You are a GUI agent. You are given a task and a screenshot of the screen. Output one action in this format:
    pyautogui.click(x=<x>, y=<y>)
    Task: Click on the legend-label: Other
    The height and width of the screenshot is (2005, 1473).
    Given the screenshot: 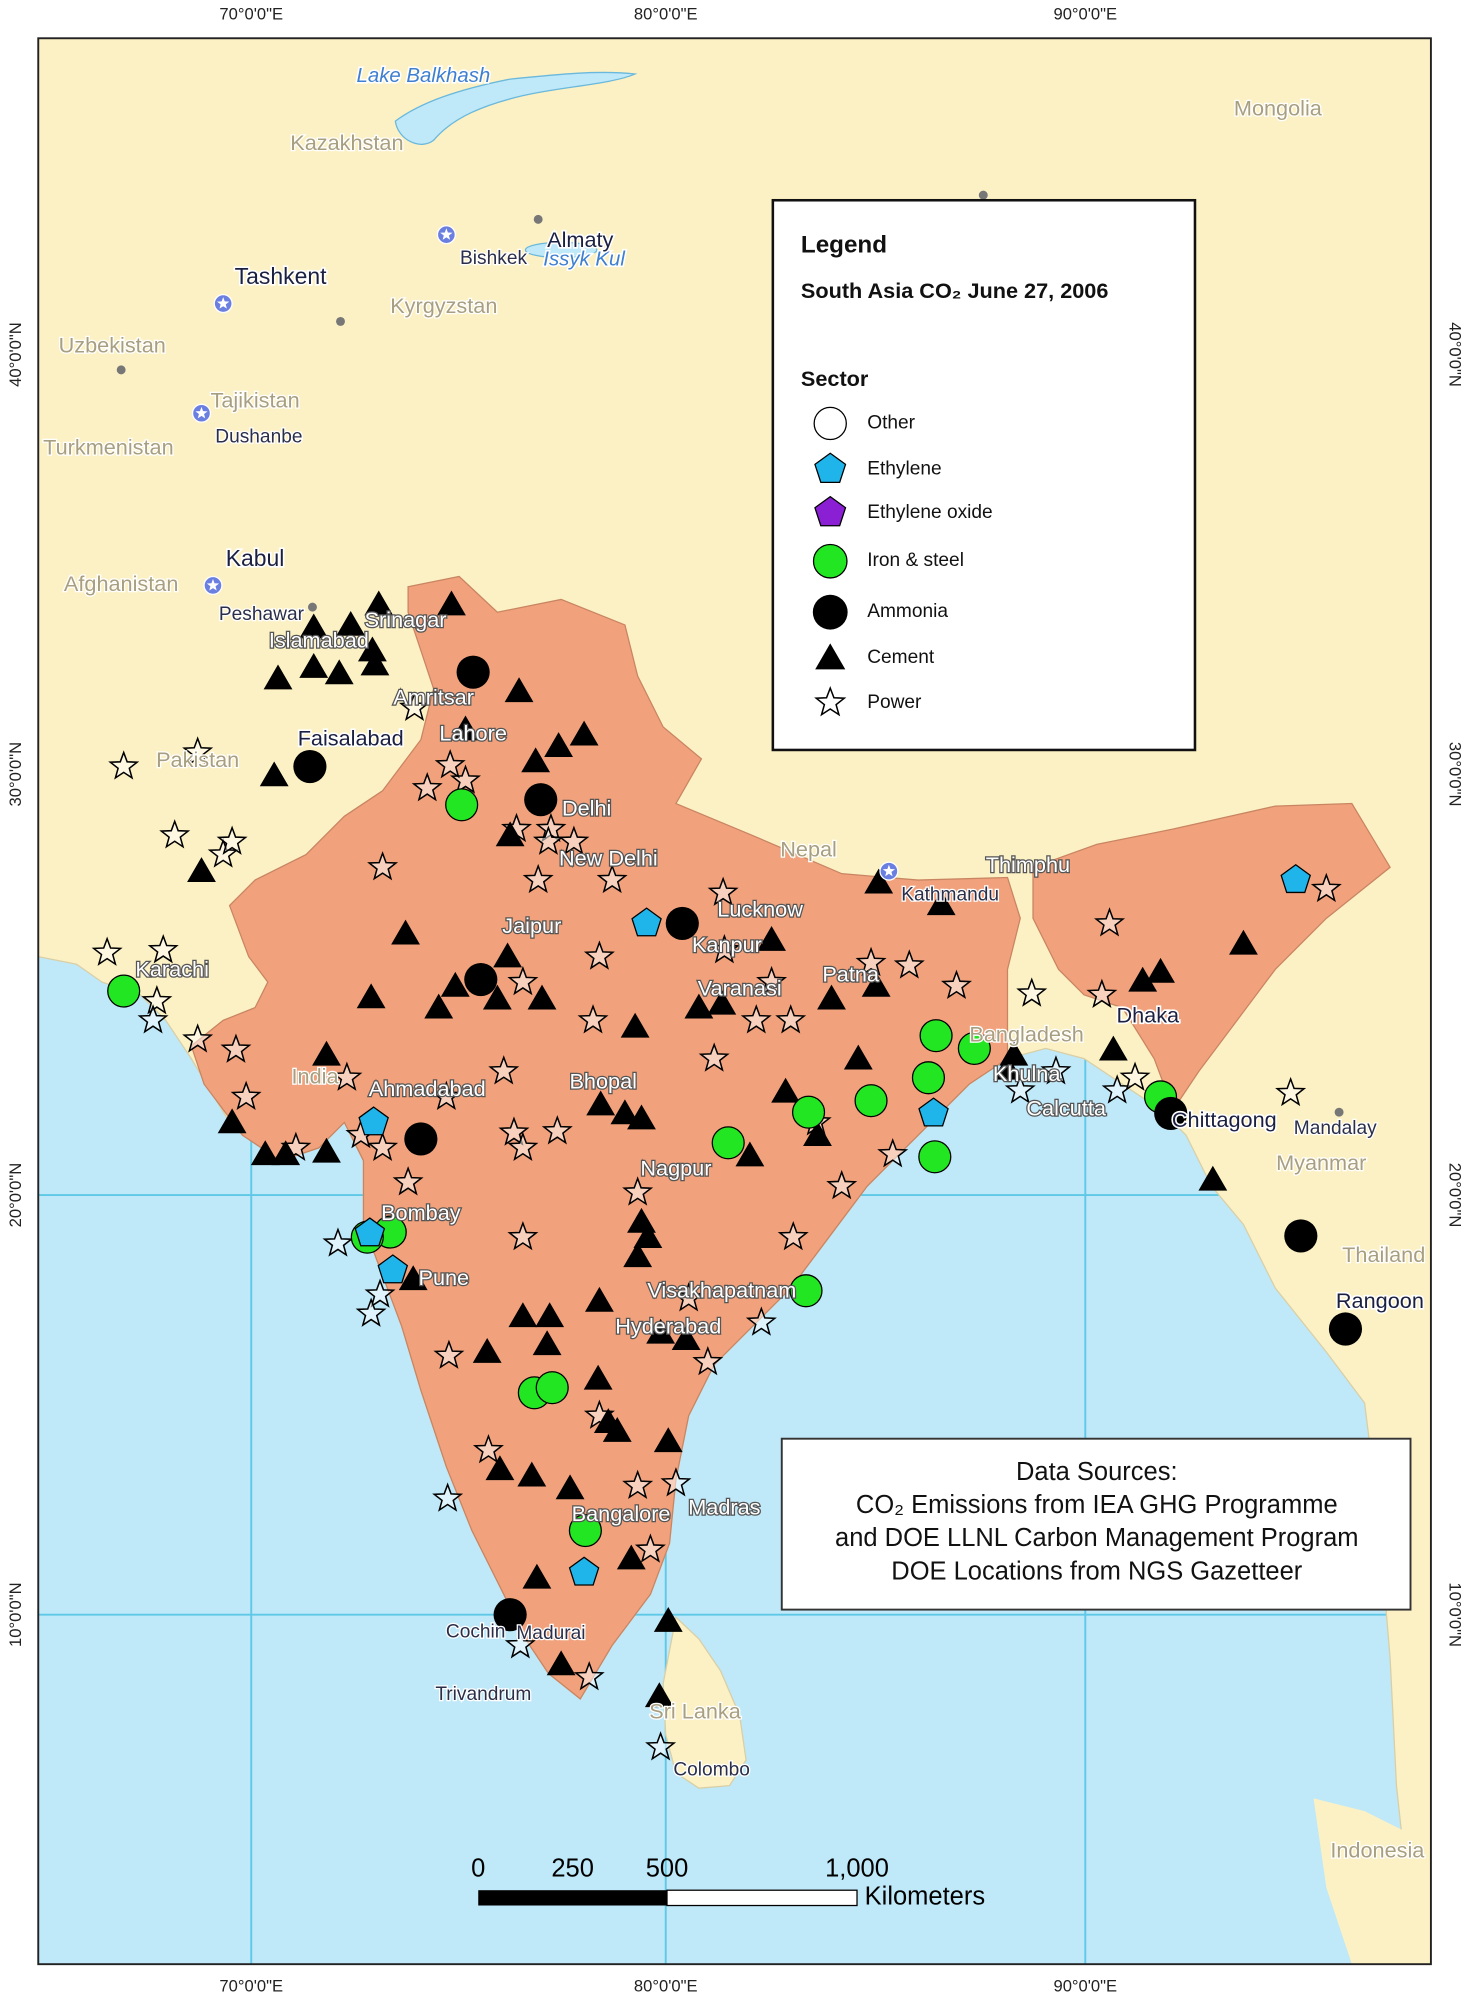 What is the action you would take?
    pyautogui.click(x=891, y=422)
    